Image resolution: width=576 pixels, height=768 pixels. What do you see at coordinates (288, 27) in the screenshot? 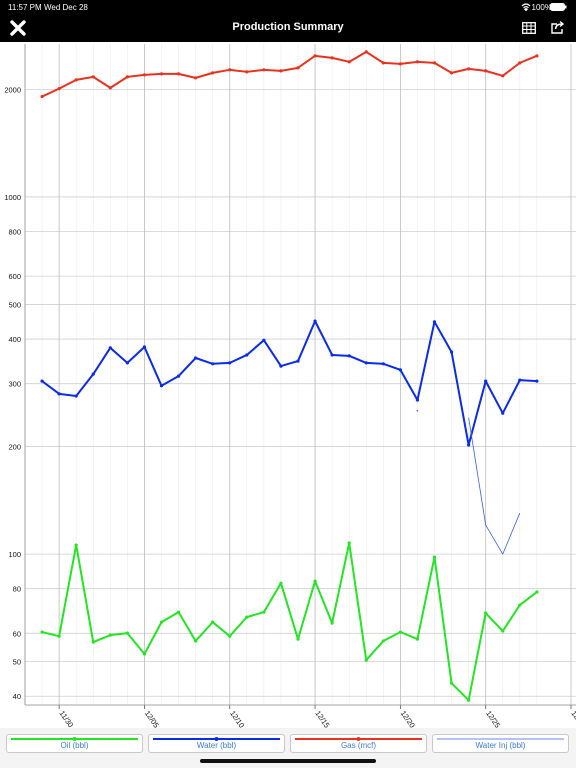
I see `header-title: Production Summary` at bounding box center [288, 27].